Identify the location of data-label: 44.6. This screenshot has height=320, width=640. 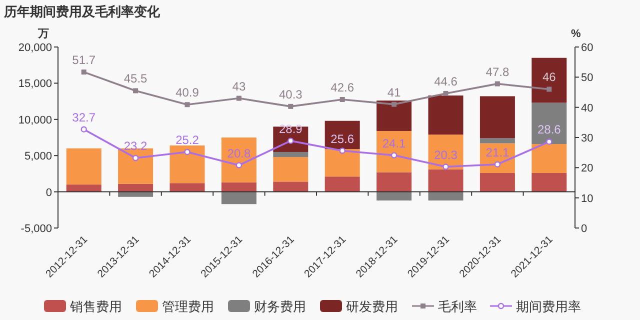
(446, 81).